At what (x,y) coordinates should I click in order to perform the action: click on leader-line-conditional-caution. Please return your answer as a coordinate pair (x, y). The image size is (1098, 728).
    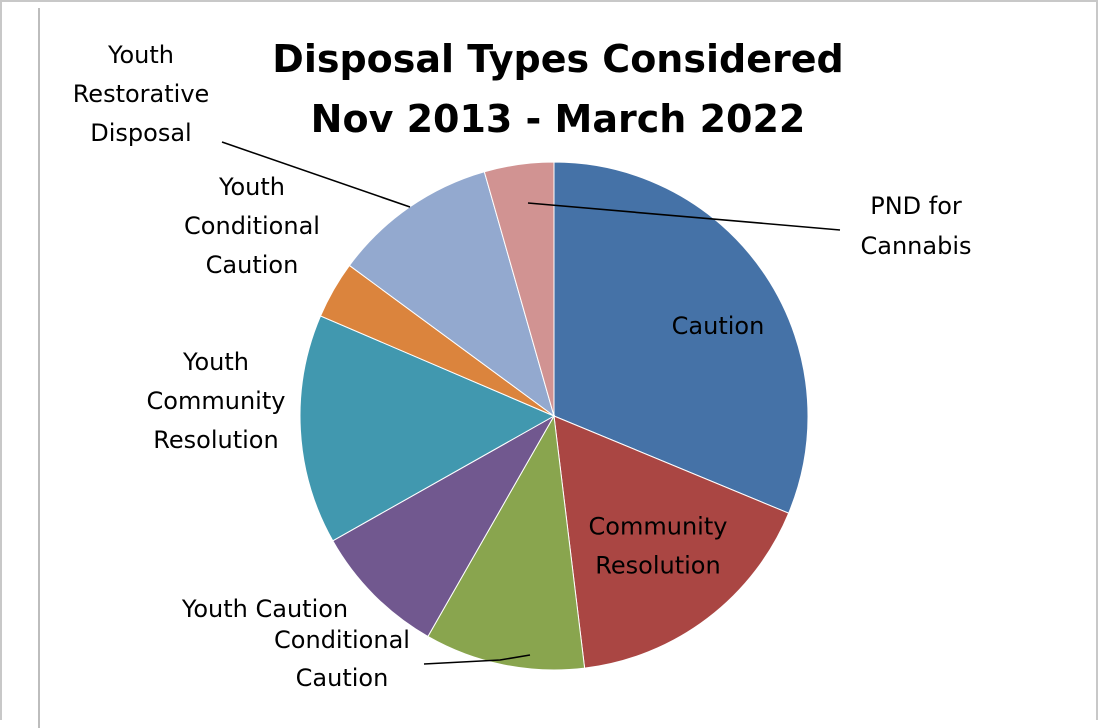
    Looking at the image, I should click on (477, 659).